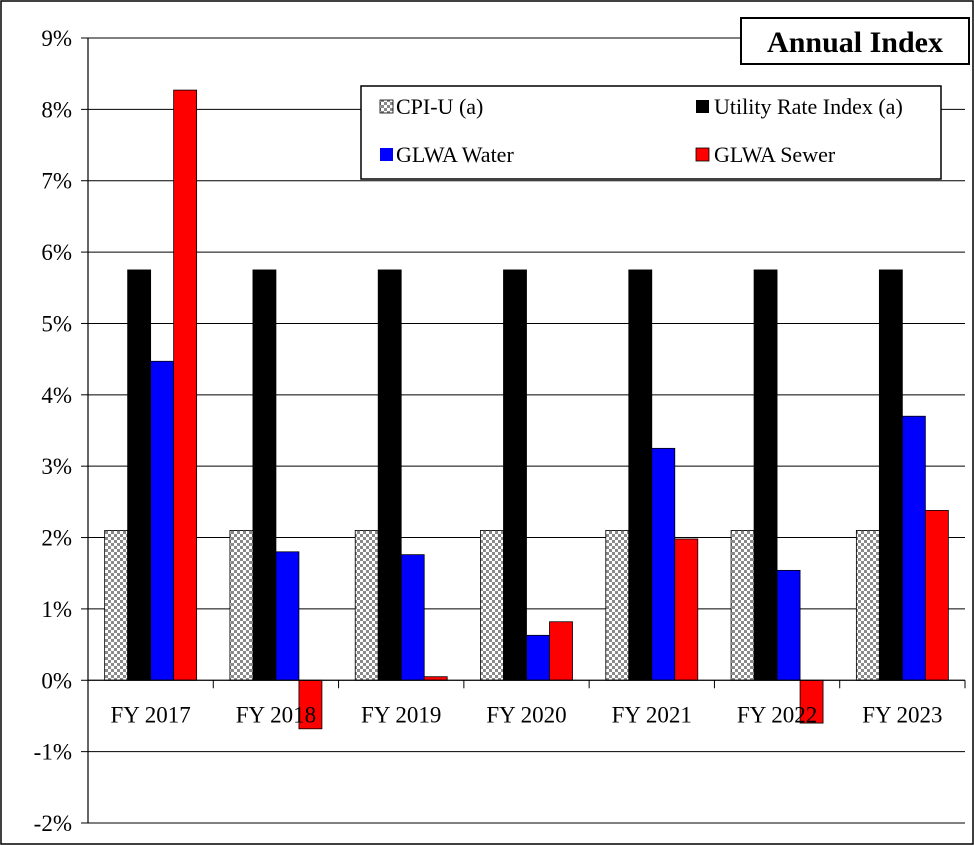  I want to click on y-tick-label: -1%, so click(53, 752).